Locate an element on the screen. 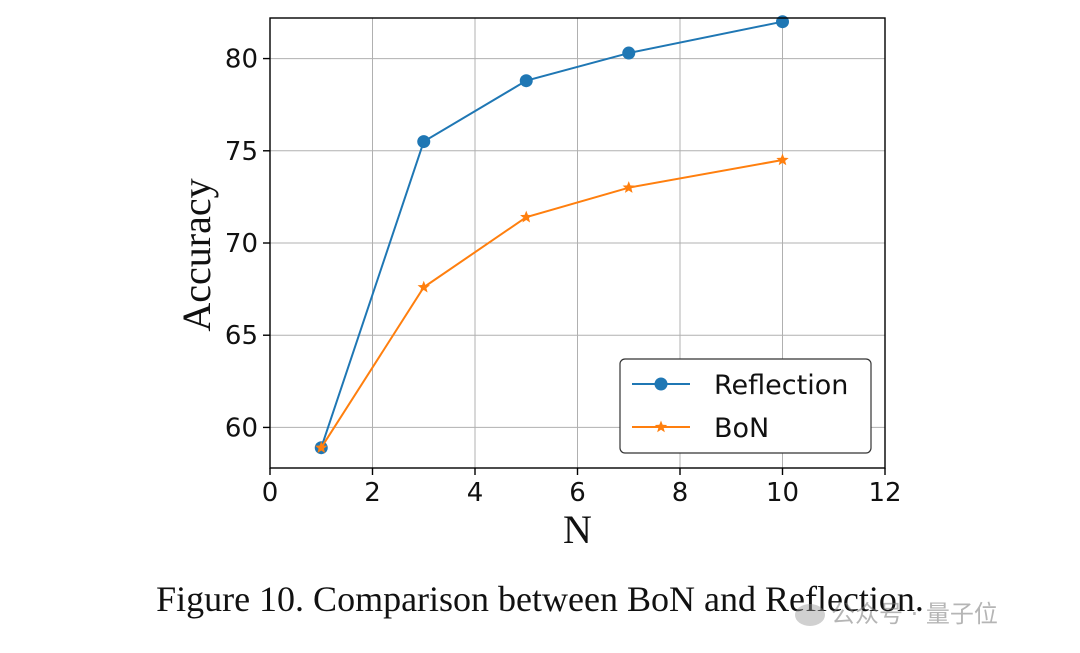  legend-marker-bon is located at coordinates (661, 426).